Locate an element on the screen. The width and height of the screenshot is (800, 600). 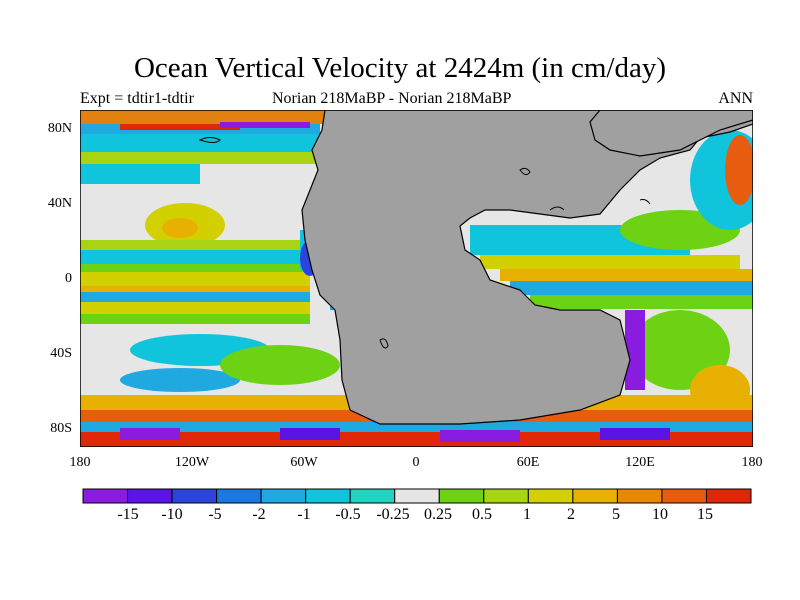
lon-tick-label: 60E is located at coordinates (528, 462).